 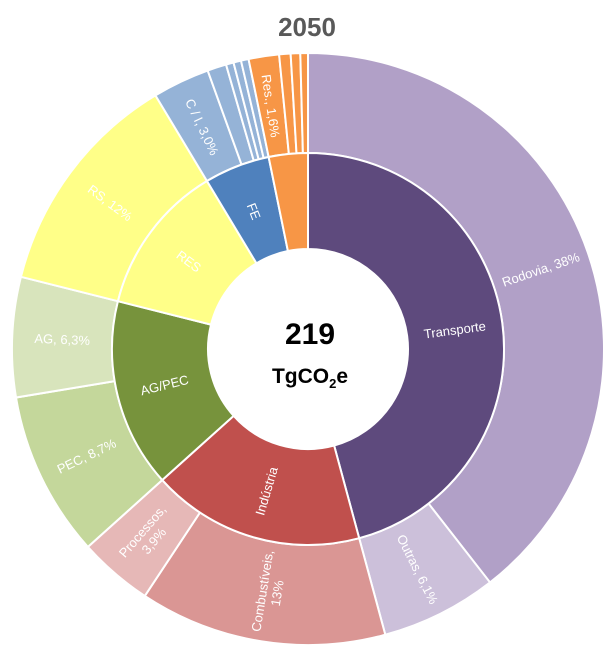 I want to click on center-unit-label: TgCO2e, so click(x=310, y=378).